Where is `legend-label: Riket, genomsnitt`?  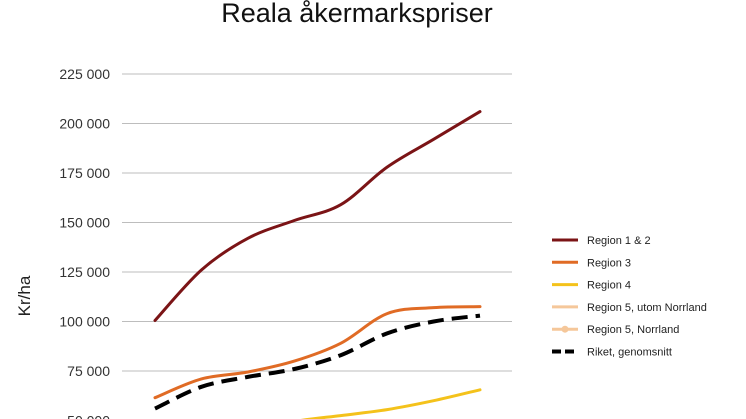 legend-label: Riket, genomsnitt is located at coordinates (629, 353).